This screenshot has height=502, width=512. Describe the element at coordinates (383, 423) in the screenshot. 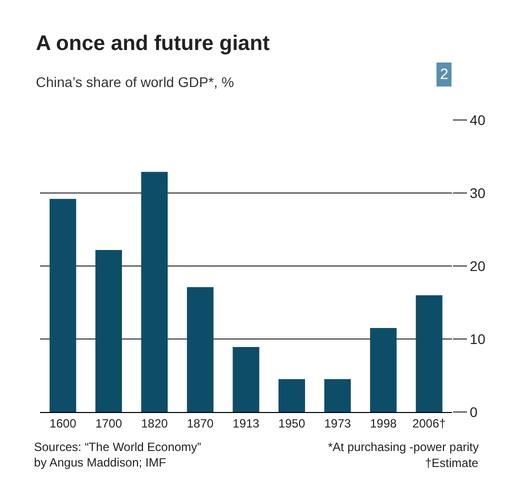

I see `x-tick-label: 1998` at that location.